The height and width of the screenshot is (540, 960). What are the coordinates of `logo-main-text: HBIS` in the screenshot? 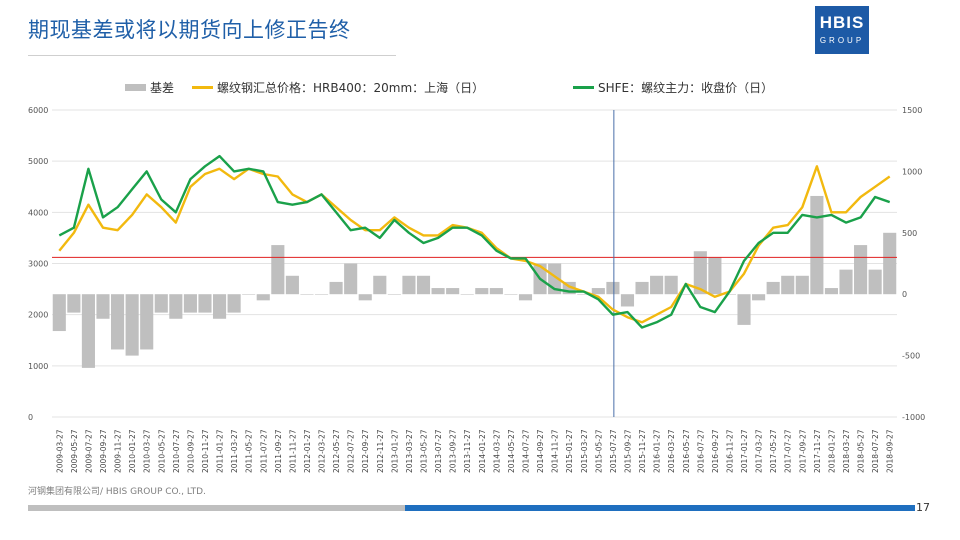 It's located at (842, 22).